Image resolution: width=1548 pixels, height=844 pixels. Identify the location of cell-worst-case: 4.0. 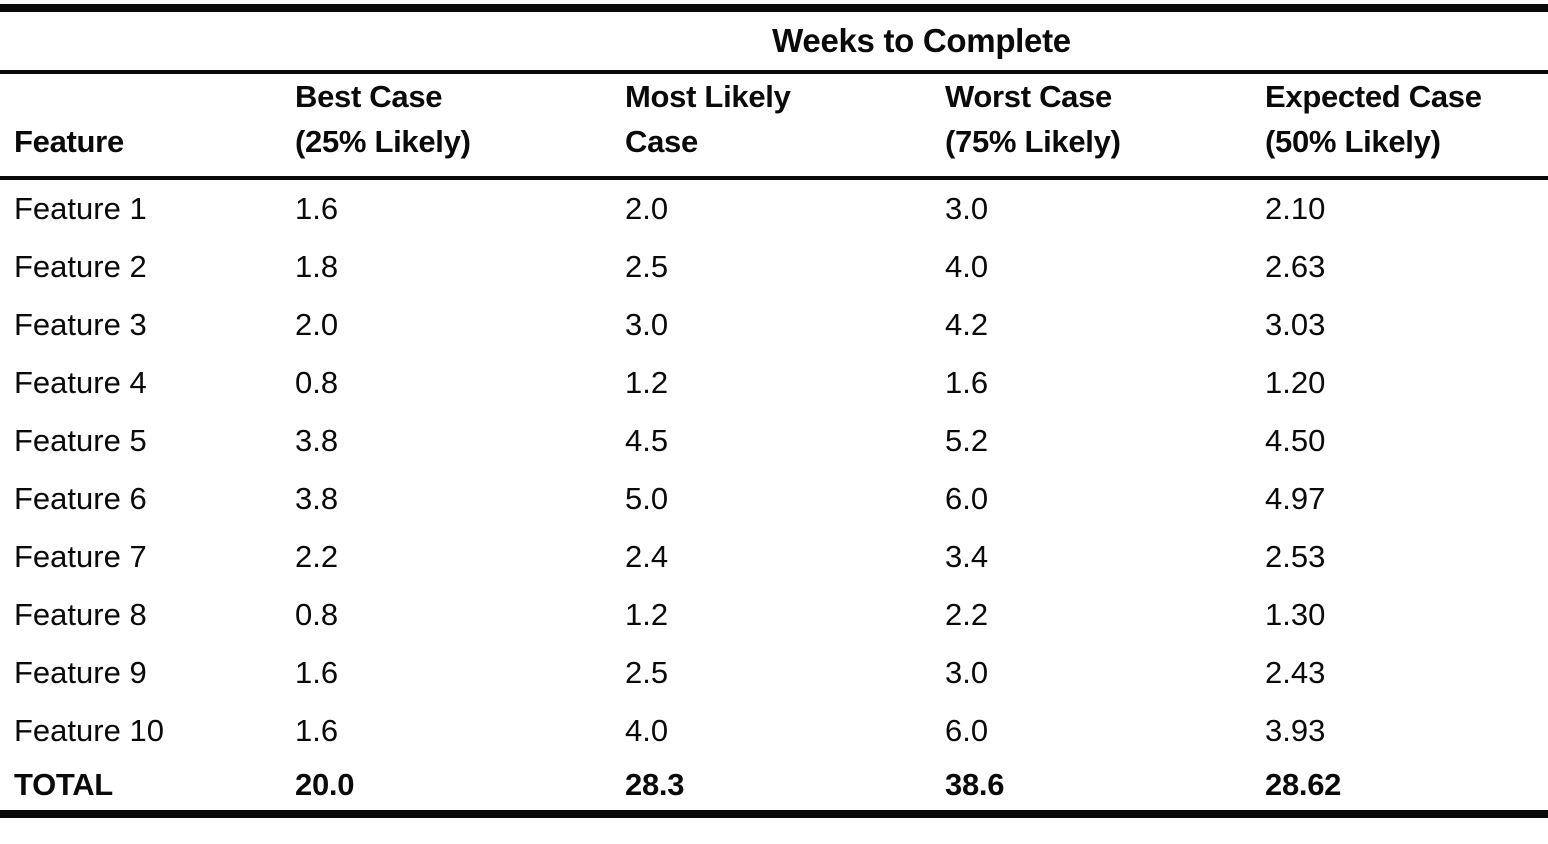
(967, 266).